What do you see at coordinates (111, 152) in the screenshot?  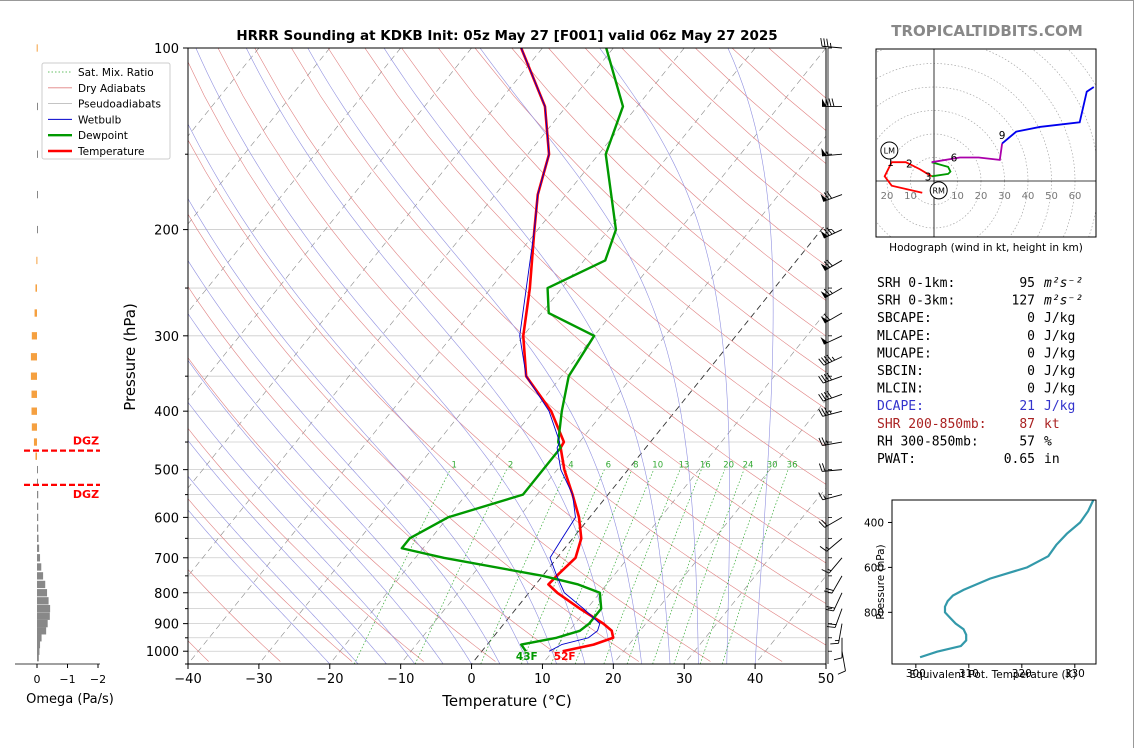 I see `legend-label: Temperature` at bounding box center [111, 152].